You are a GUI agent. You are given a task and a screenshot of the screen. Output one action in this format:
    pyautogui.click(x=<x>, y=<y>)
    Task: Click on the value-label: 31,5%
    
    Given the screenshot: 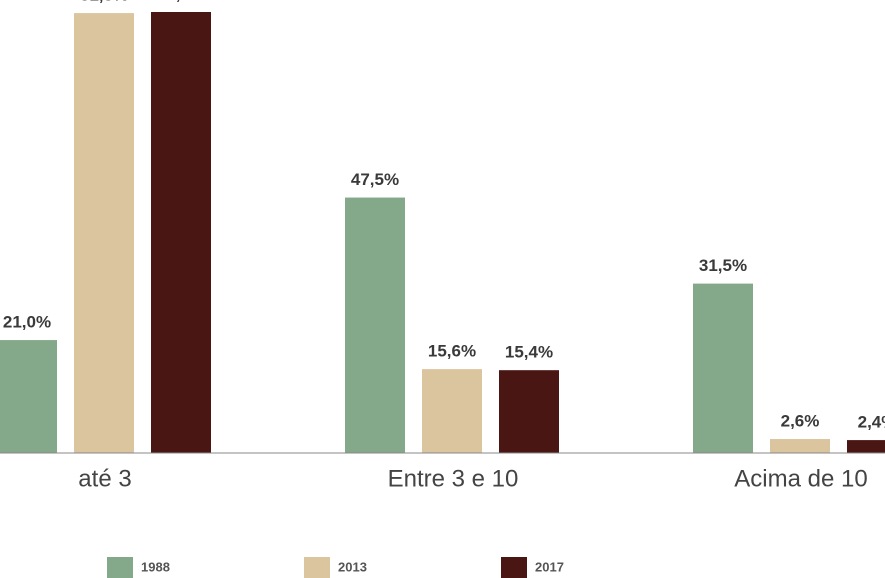 What is the action you would take?
    pyautogui.click(x=723, y=265)
    